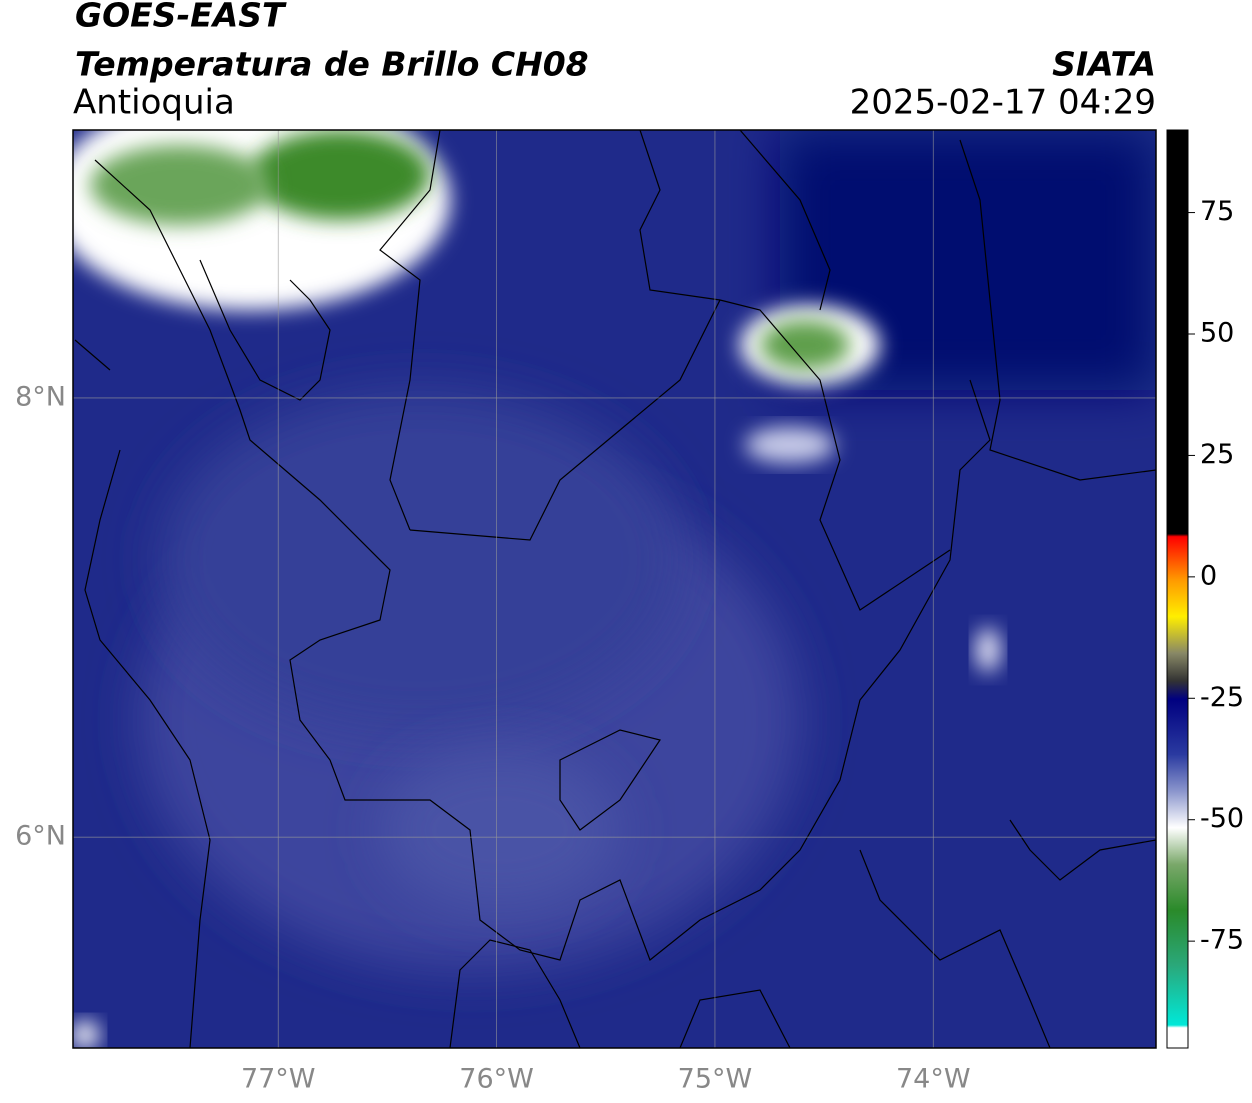 This screenshot has height=1103, width=1252. I want to click on colorbar-label: -25, so click(1222, 697).